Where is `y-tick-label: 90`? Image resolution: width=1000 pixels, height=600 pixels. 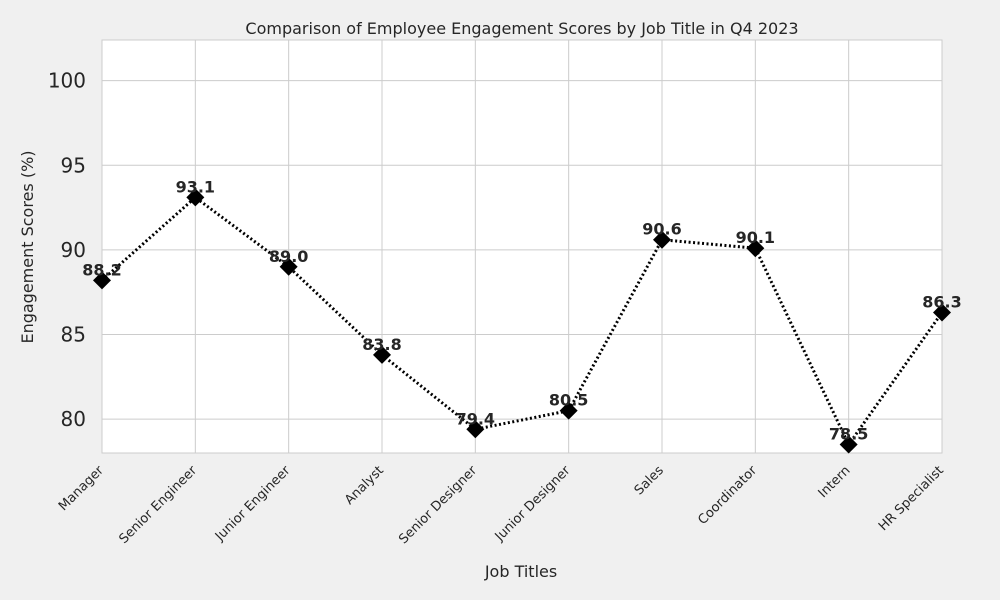
y-tick-label: 90 is located at coordinates (73, 250).